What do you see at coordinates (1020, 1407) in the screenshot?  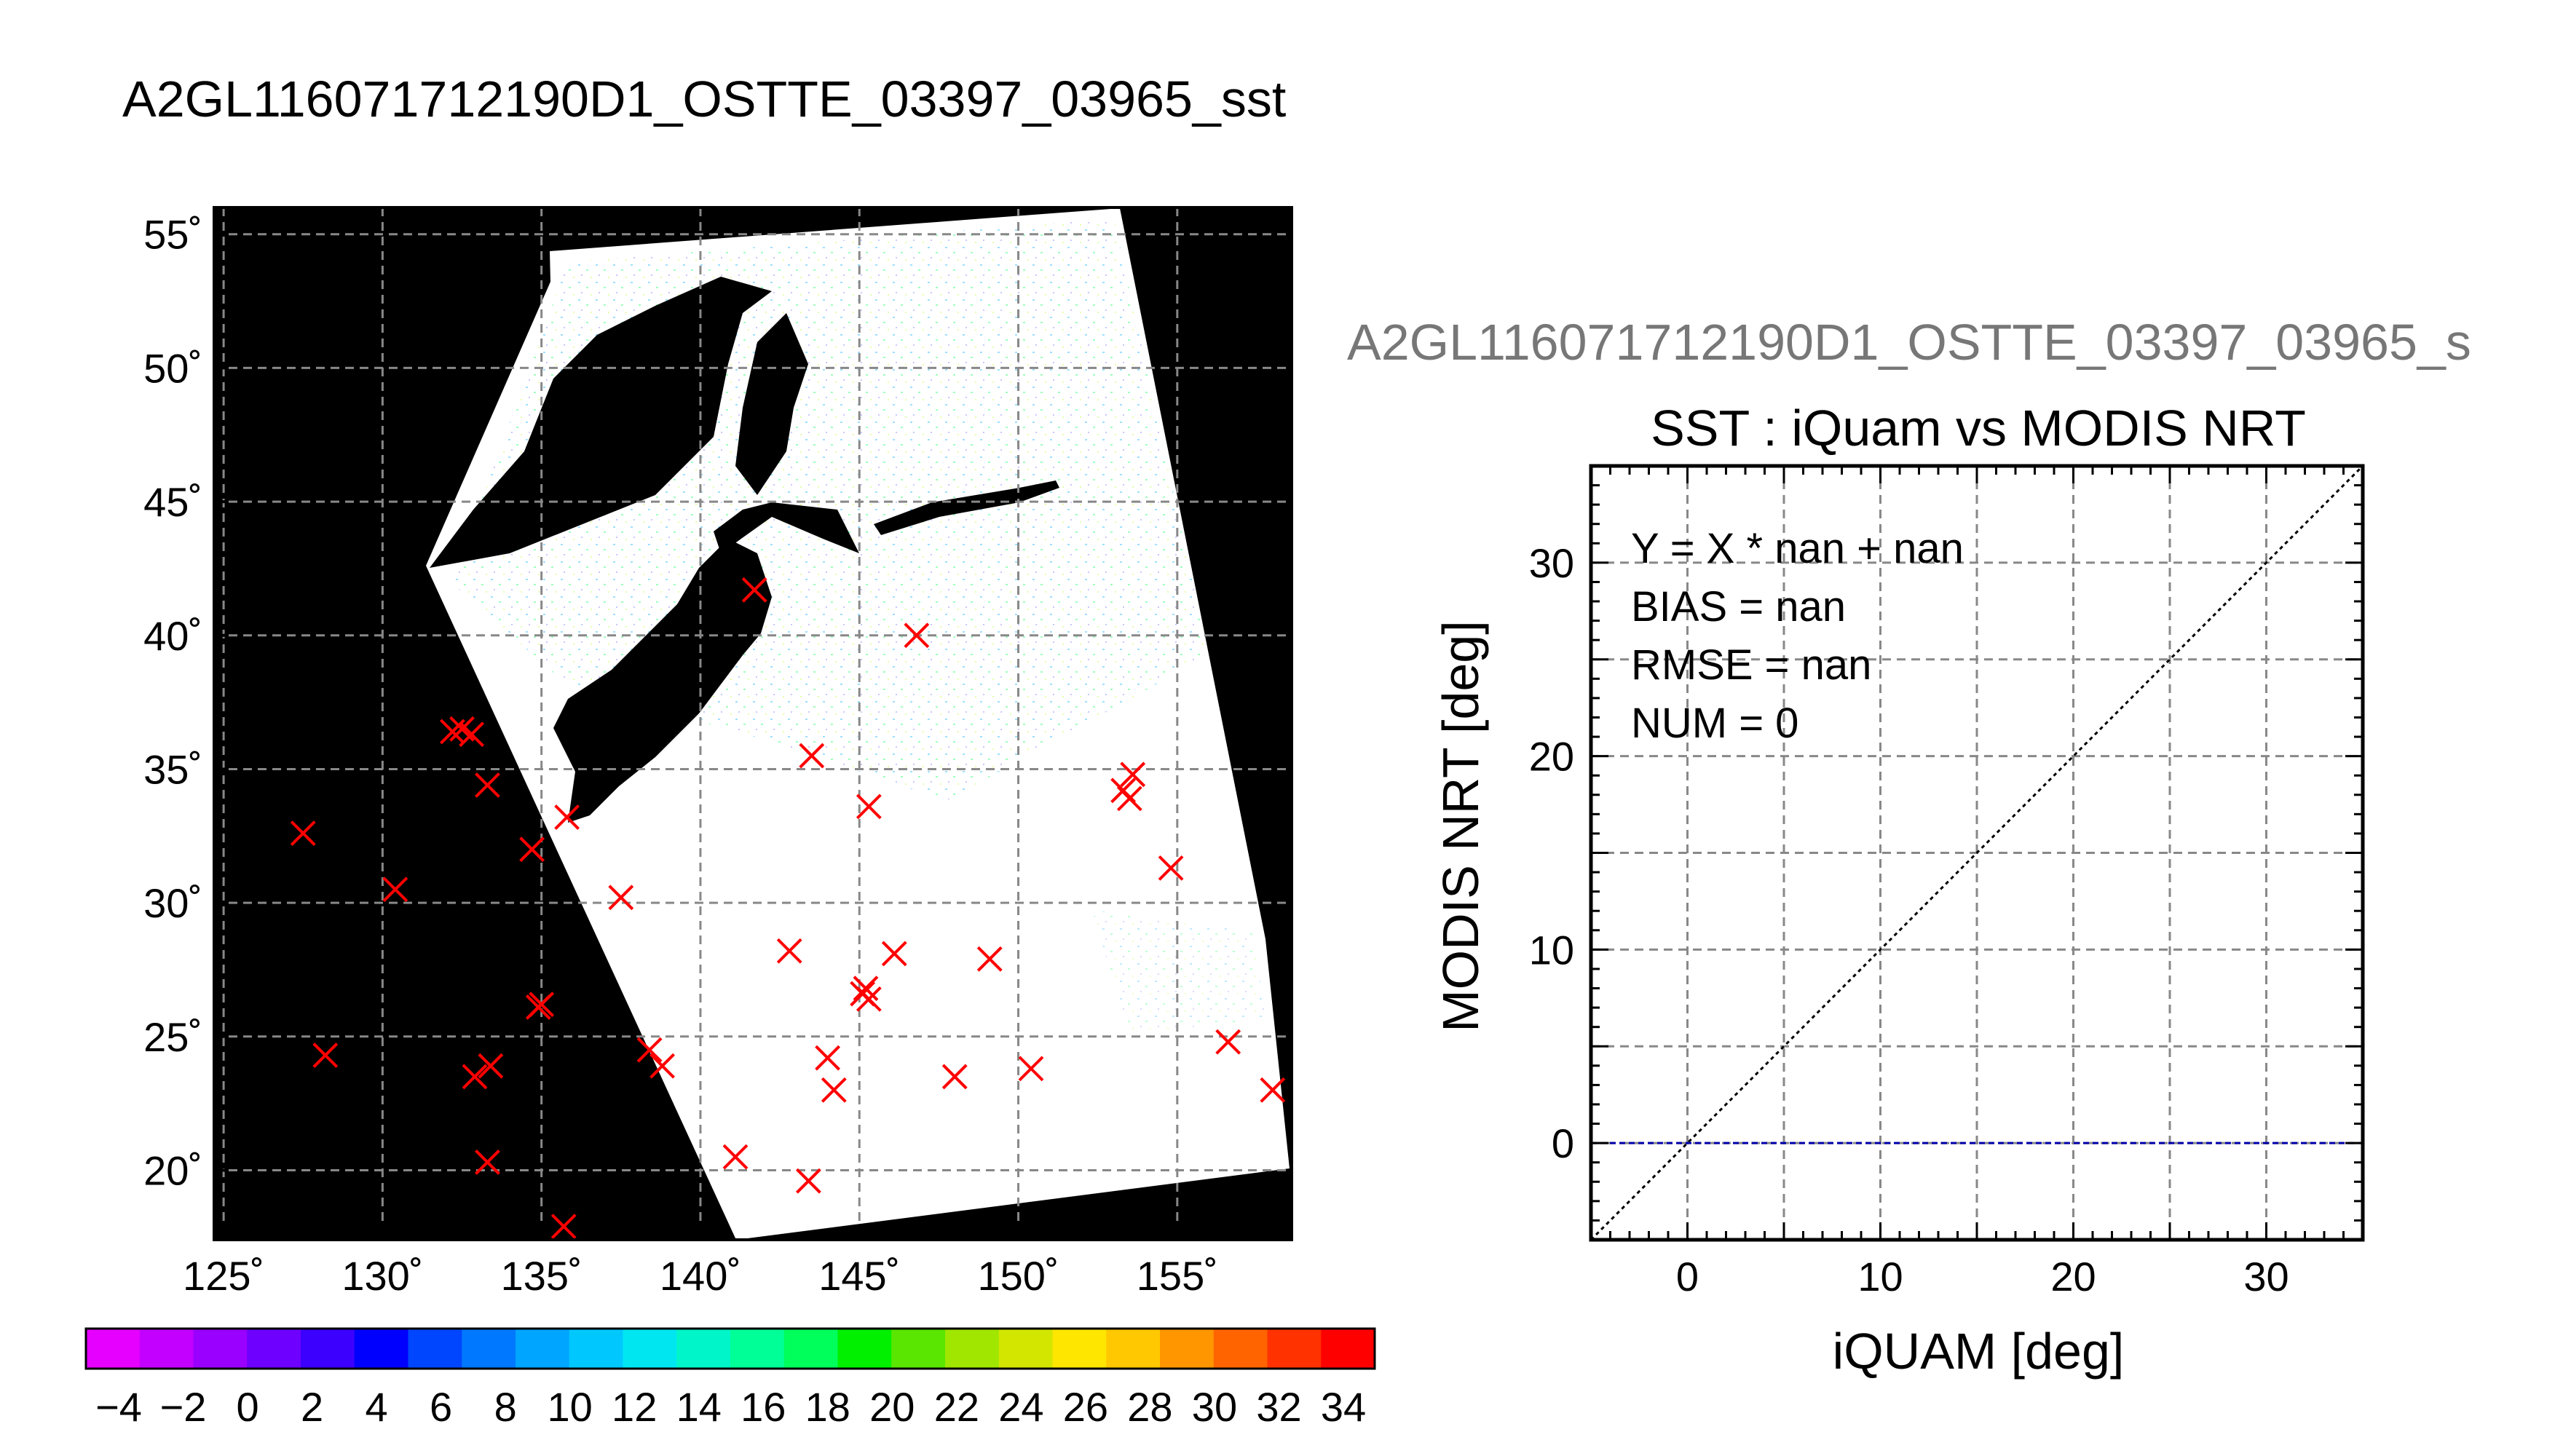 I see `colorbar-tick-label: 24` at bounding box center [1020, 1407].